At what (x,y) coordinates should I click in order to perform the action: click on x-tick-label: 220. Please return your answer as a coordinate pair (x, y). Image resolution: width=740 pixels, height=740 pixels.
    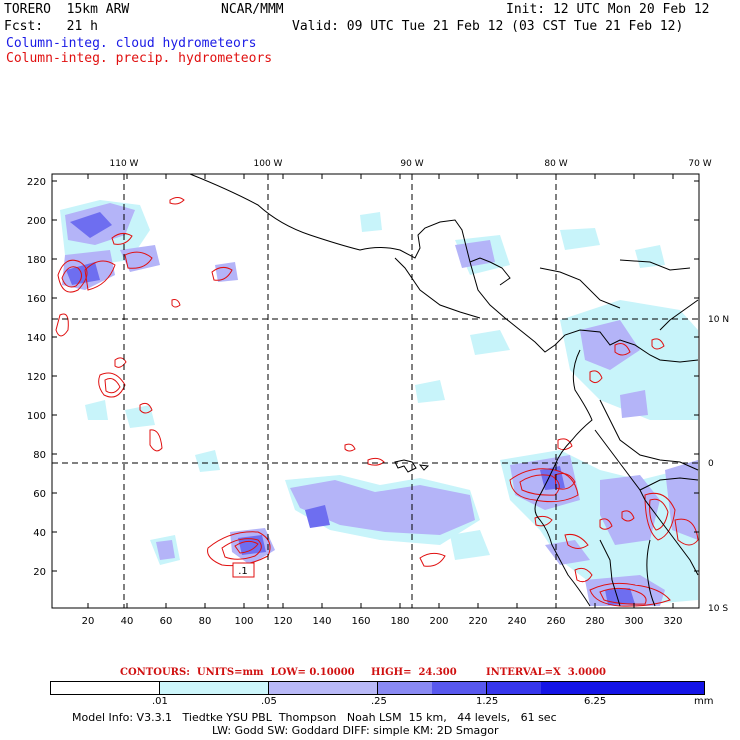
    Looking at the image, I should click on (477, 621).